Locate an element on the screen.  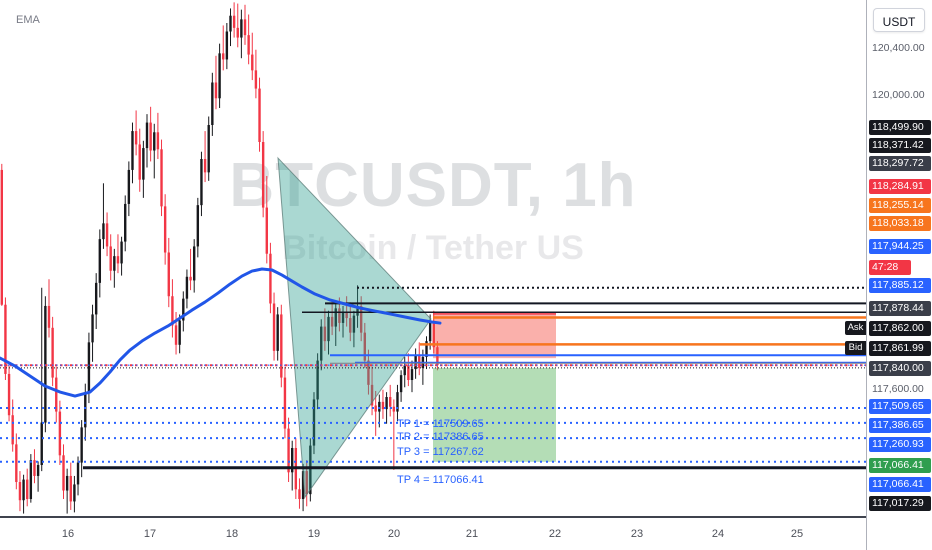
ask-tag: Ask is located at coordinates (855, 328).